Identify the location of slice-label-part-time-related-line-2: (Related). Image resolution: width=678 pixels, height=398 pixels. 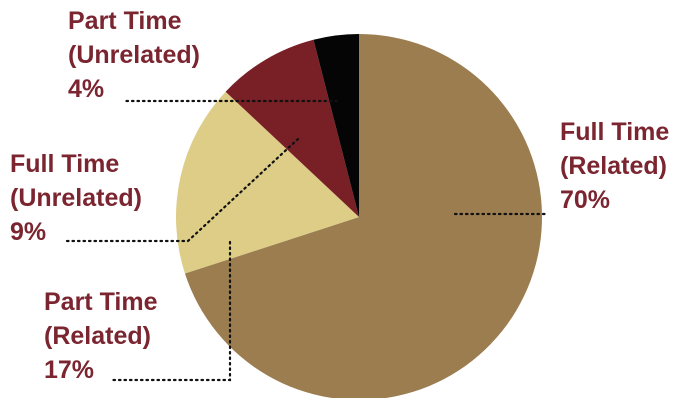
(97, 336).